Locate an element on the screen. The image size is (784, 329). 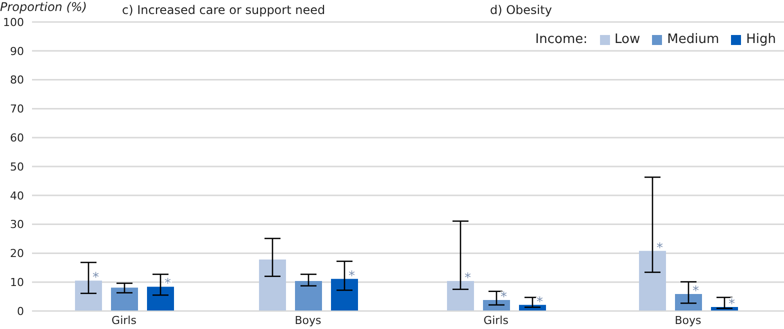
y-tick-label: 30 is located at coordinates (17, 225).